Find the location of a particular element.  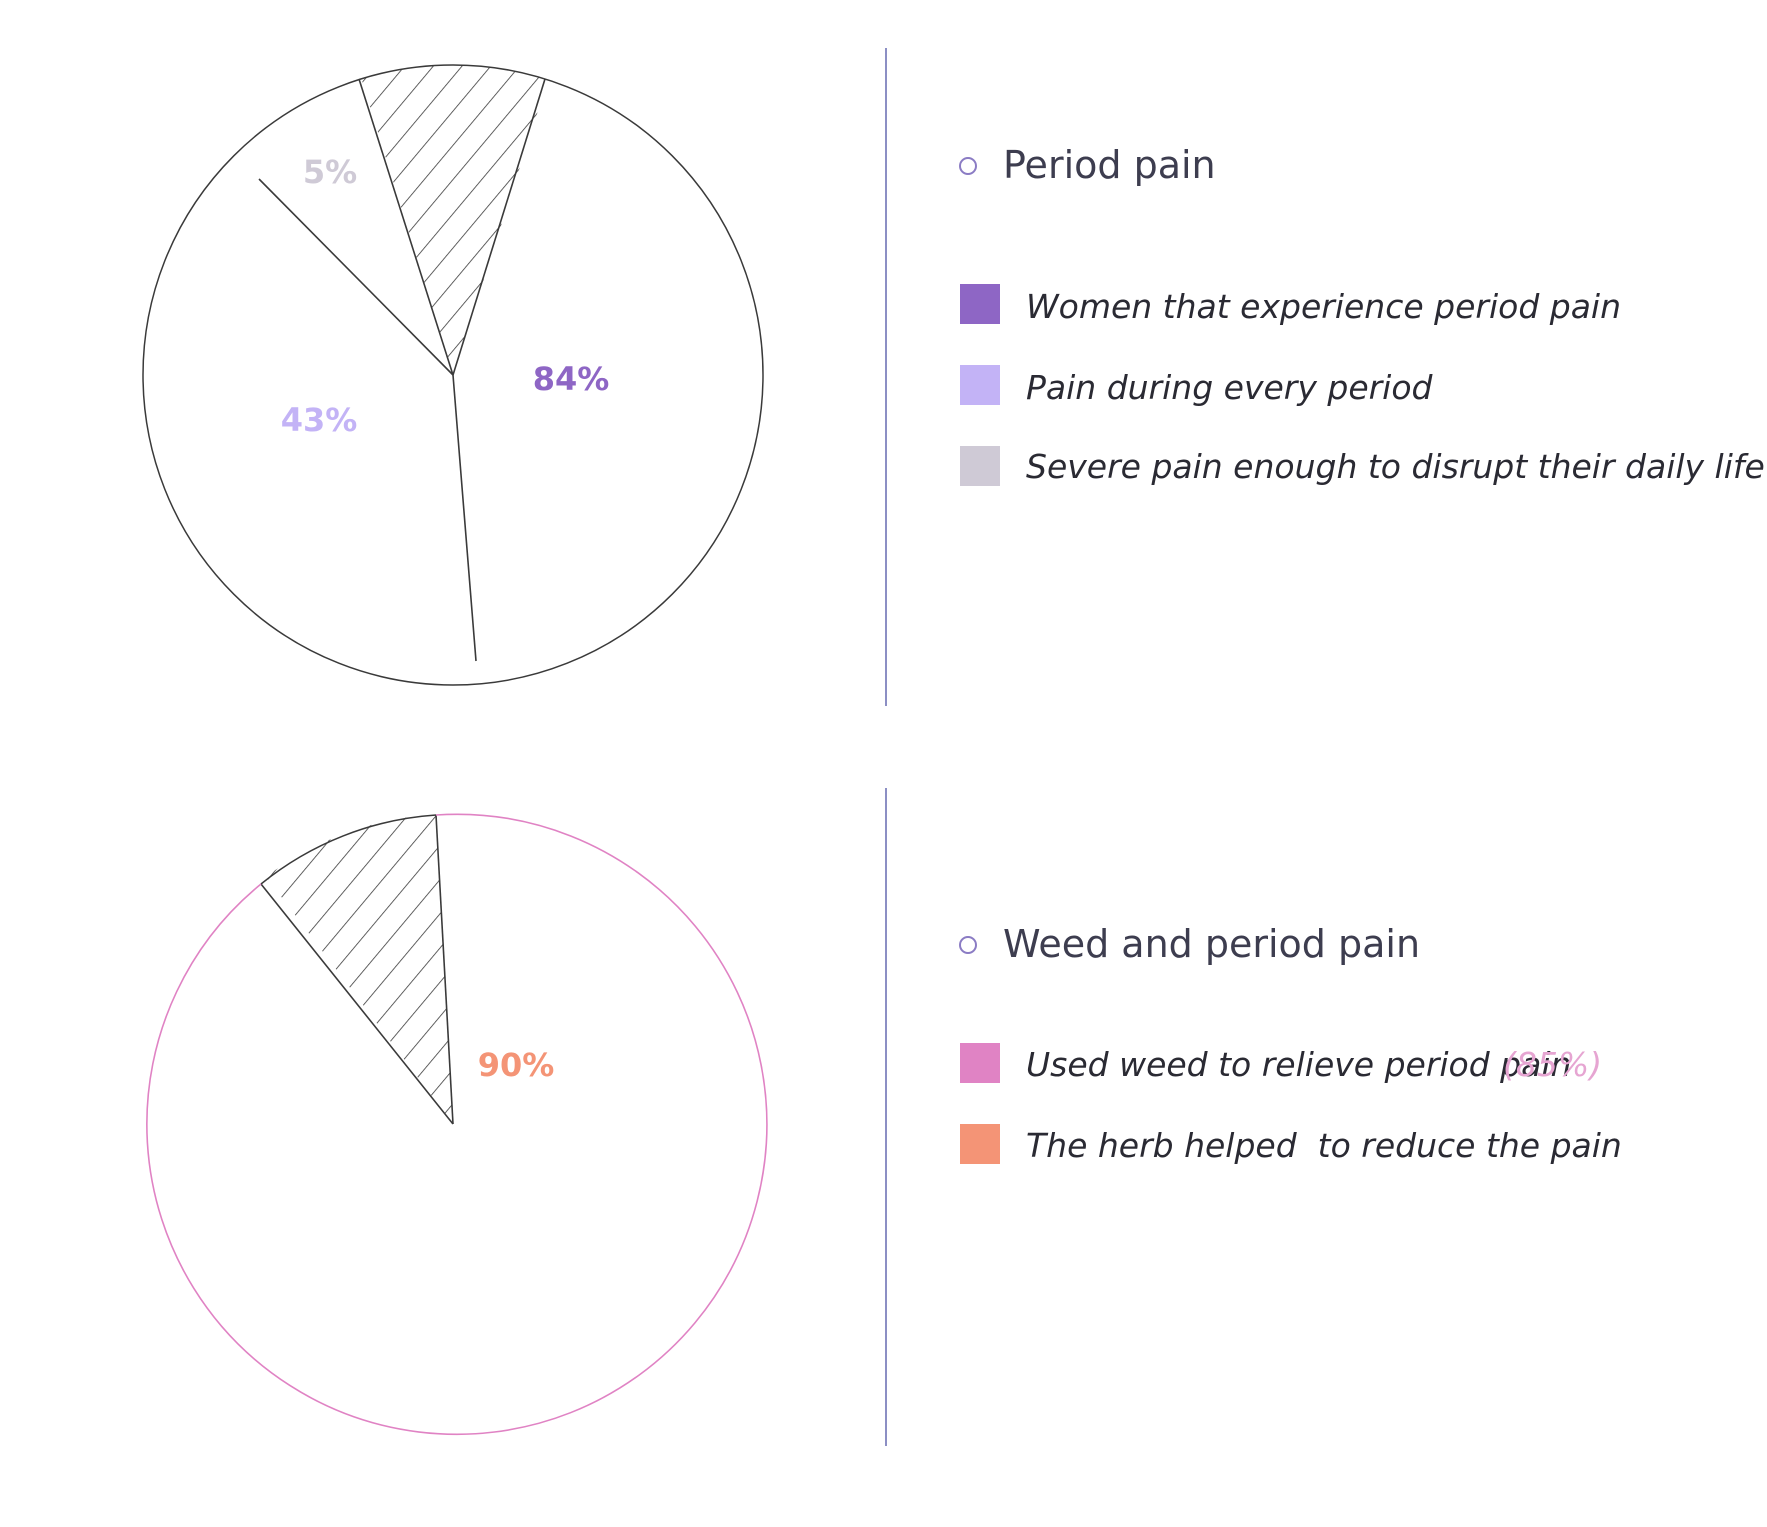

period-pain-pie-outline is located at coordinates (453, 375).